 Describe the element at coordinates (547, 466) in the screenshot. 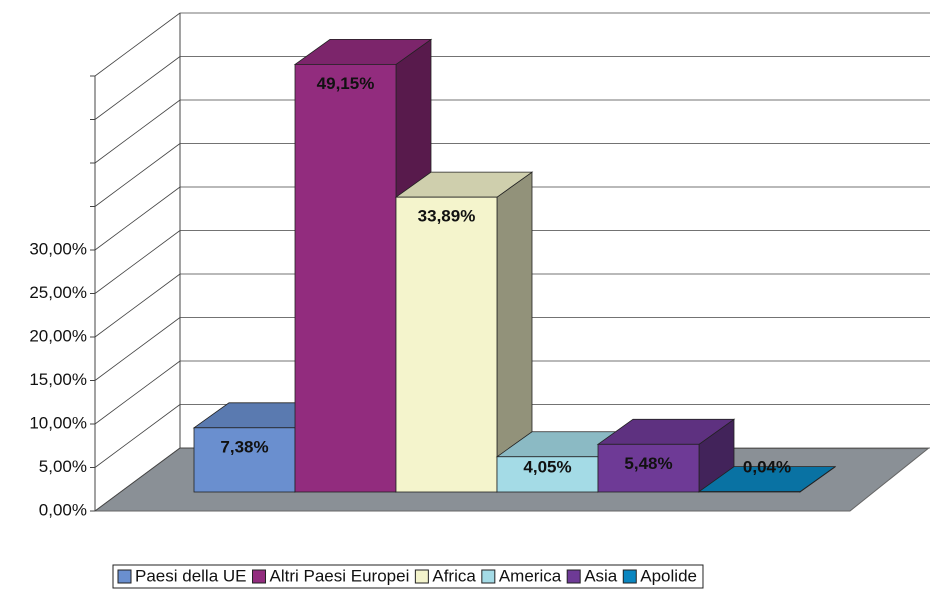

I see `data-label: 4,05%` at that location.